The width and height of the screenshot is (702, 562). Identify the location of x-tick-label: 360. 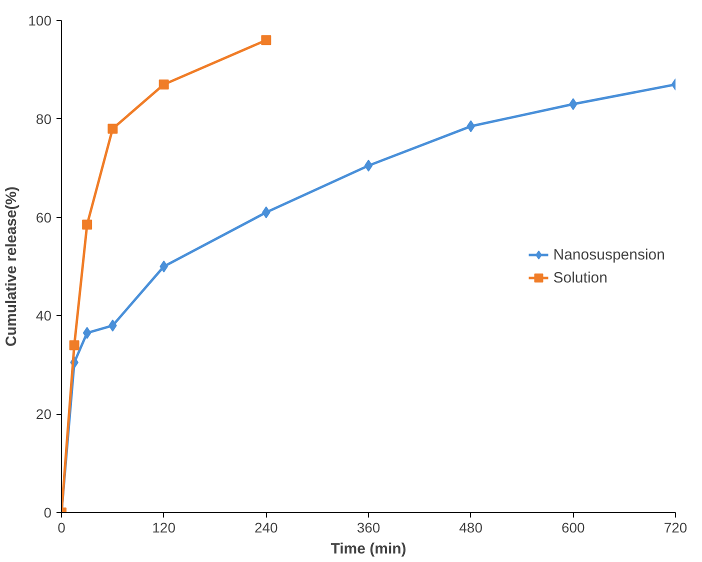
(368, 528).